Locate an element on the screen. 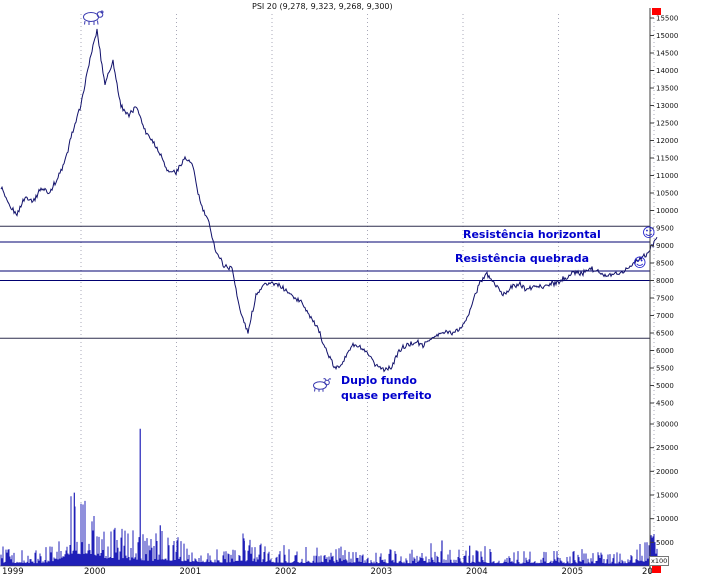  svg-text: 14500 is located at coordinates (667, 54).